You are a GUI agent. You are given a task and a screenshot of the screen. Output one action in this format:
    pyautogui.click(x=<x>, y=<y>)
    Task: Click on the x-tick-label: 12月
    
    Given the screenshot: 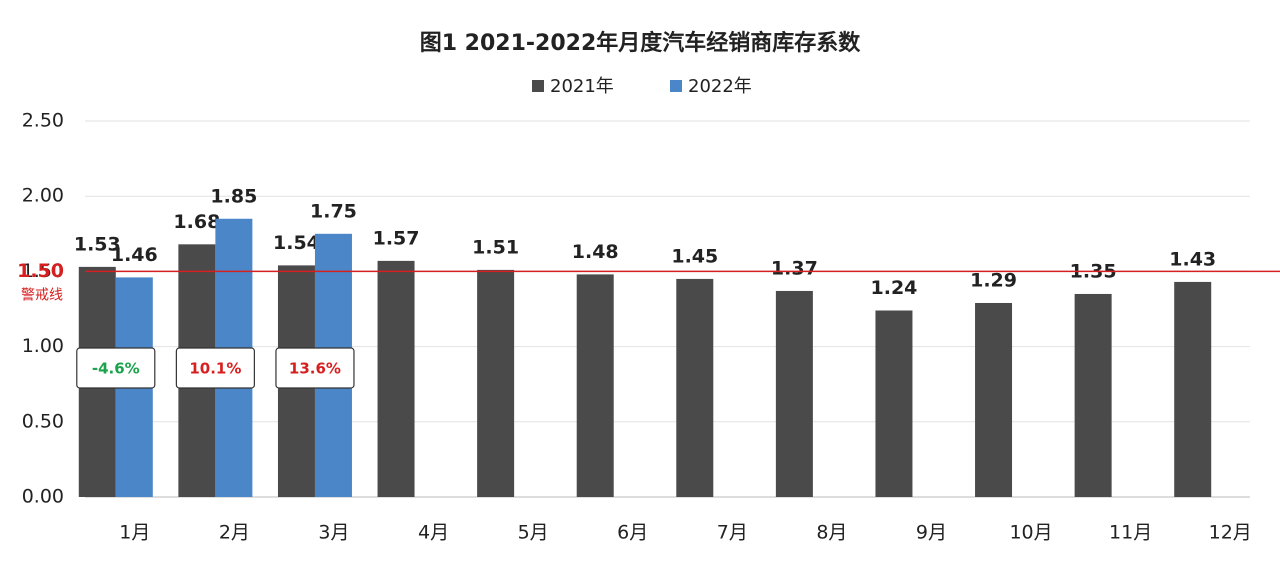 What is the action you would take?
    pyautogui.click(x=1230, y=533)
    